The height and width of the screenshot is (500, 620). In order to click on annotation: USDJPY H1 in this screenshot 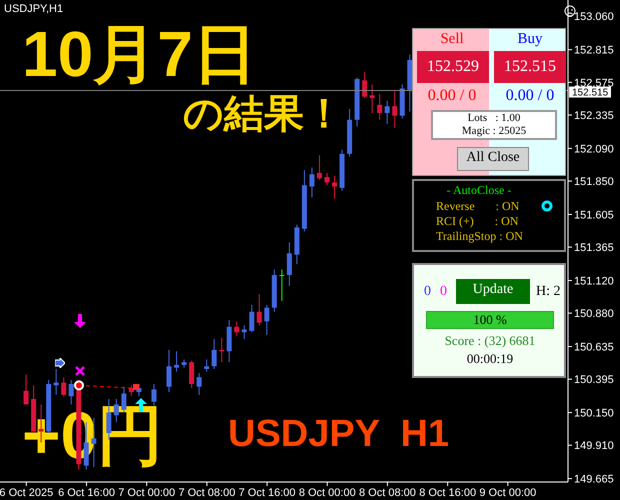, I will do `click(339, 434)`.